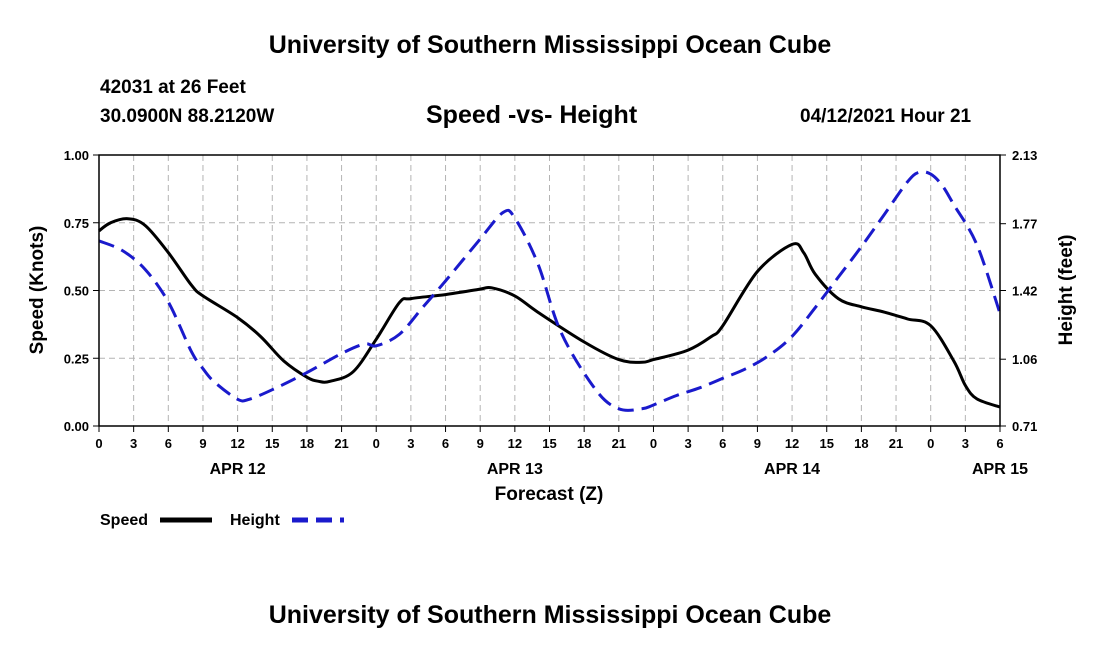  What do you see at coordinates (549, 494) in the screenshot?
I see `x-axis-label: Forecast (Z)` at bounding box center [549, 494].